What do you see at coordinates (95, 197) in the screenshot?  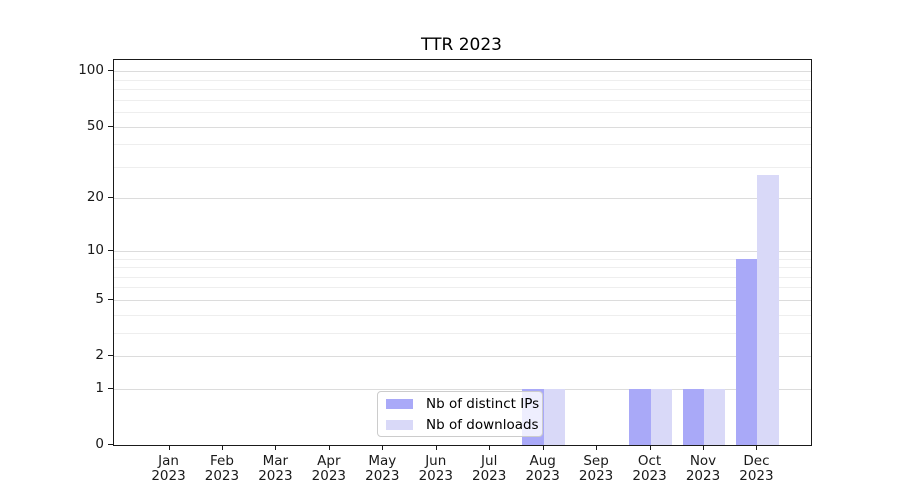 I see `y-tick-label-20: 20` at bounding box center [95, 197].